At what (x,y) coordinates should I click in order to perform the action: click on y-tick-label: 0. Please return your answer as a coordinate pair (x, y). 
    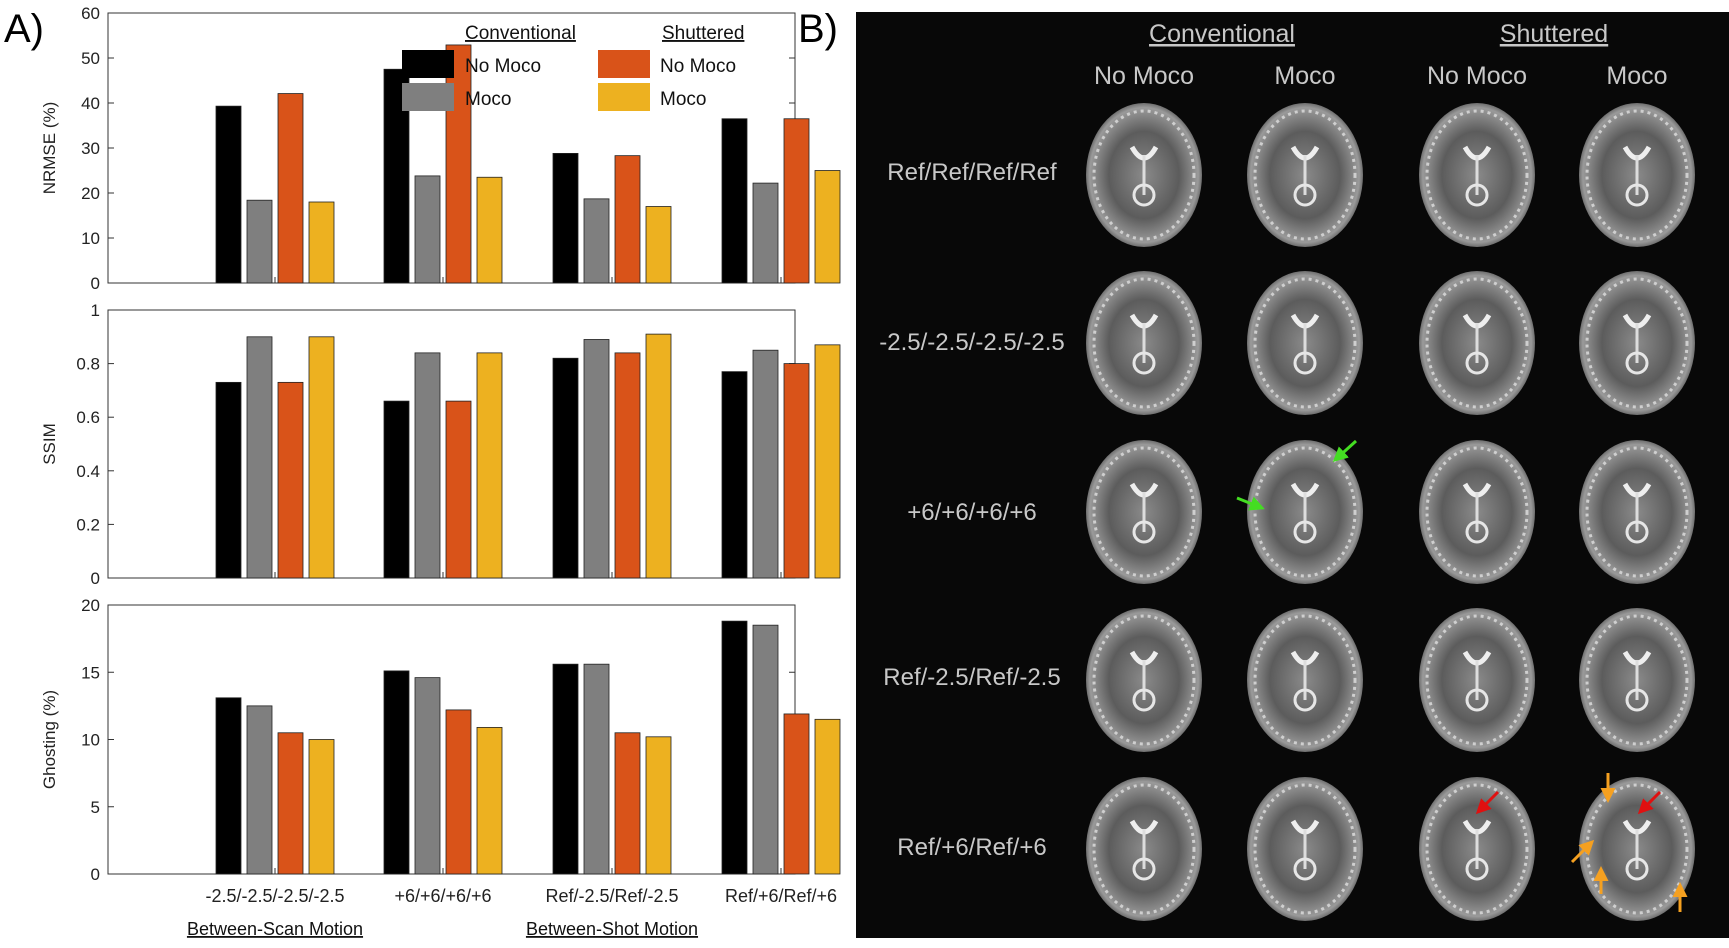
    Looking at the image, I should click on (95, 874).